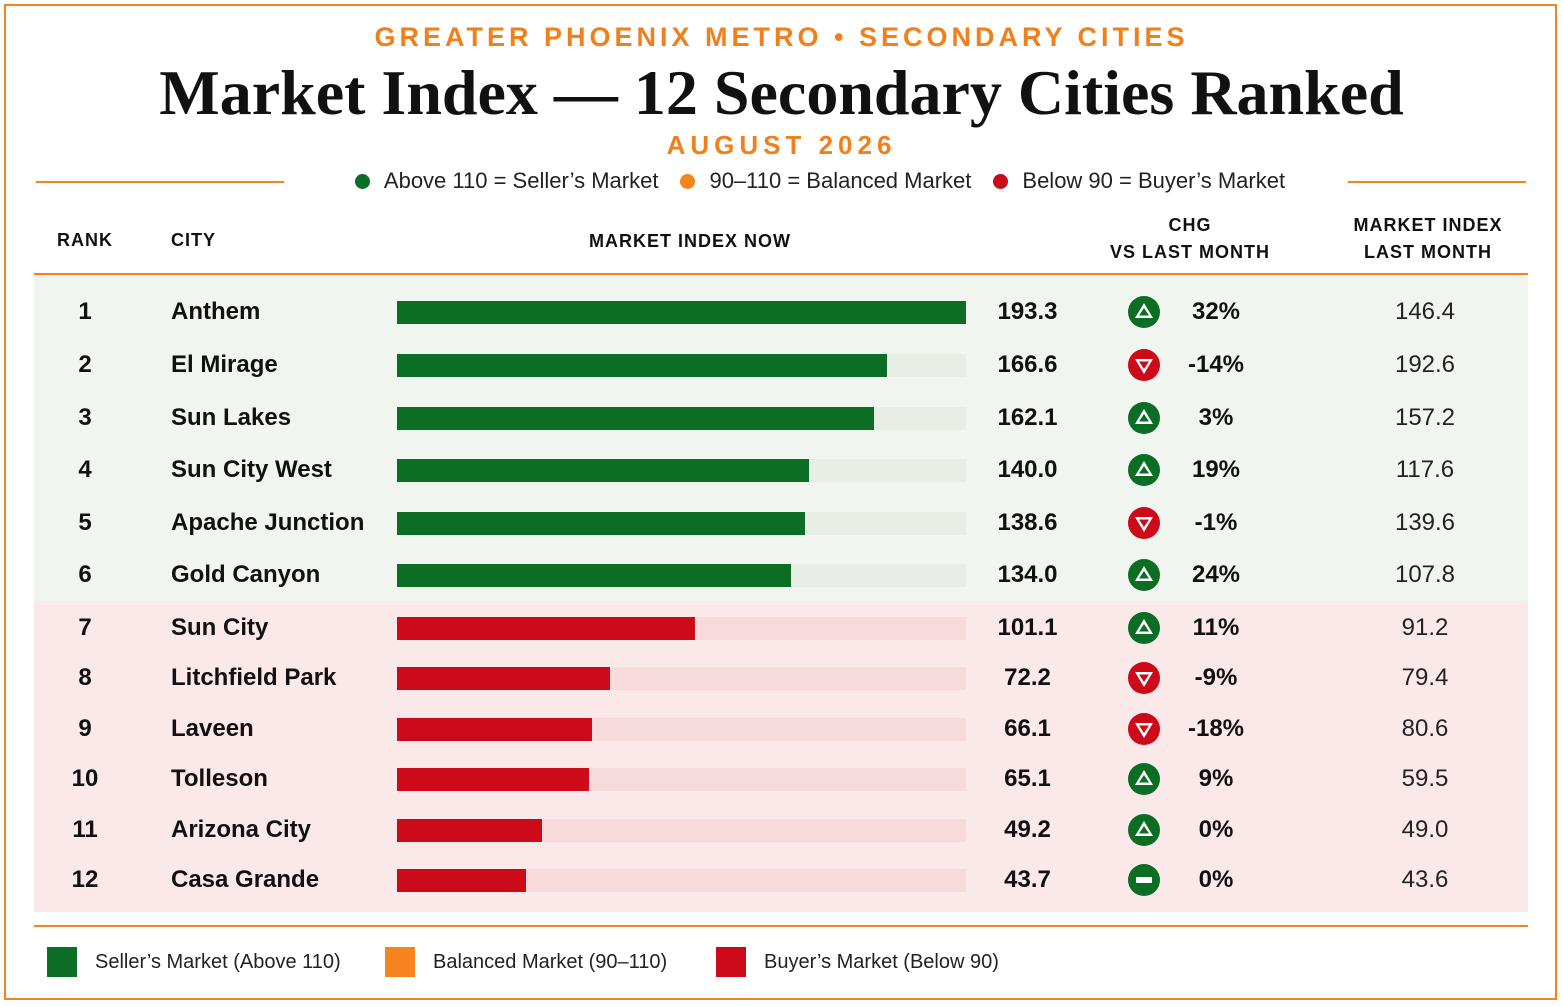 This screenshot has width=1563, height=1006. I want to click on table-row: 3 Sun Lakes 162.1 3% 157.2, so click(781, 418).